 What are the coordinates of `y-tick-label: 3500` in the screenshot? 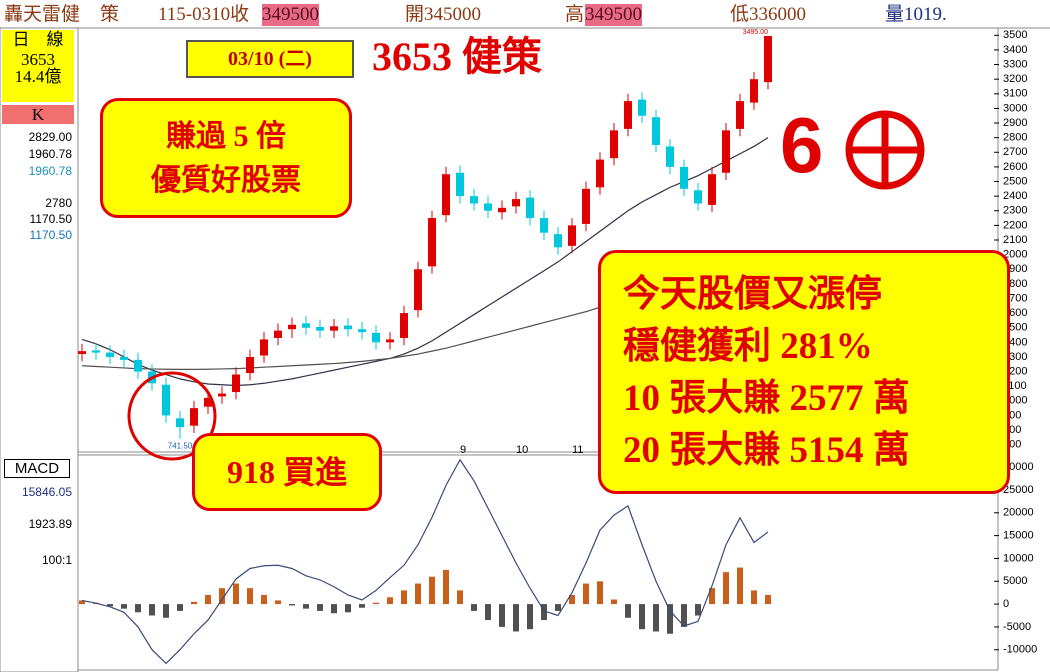 It's located at (1015, 35).